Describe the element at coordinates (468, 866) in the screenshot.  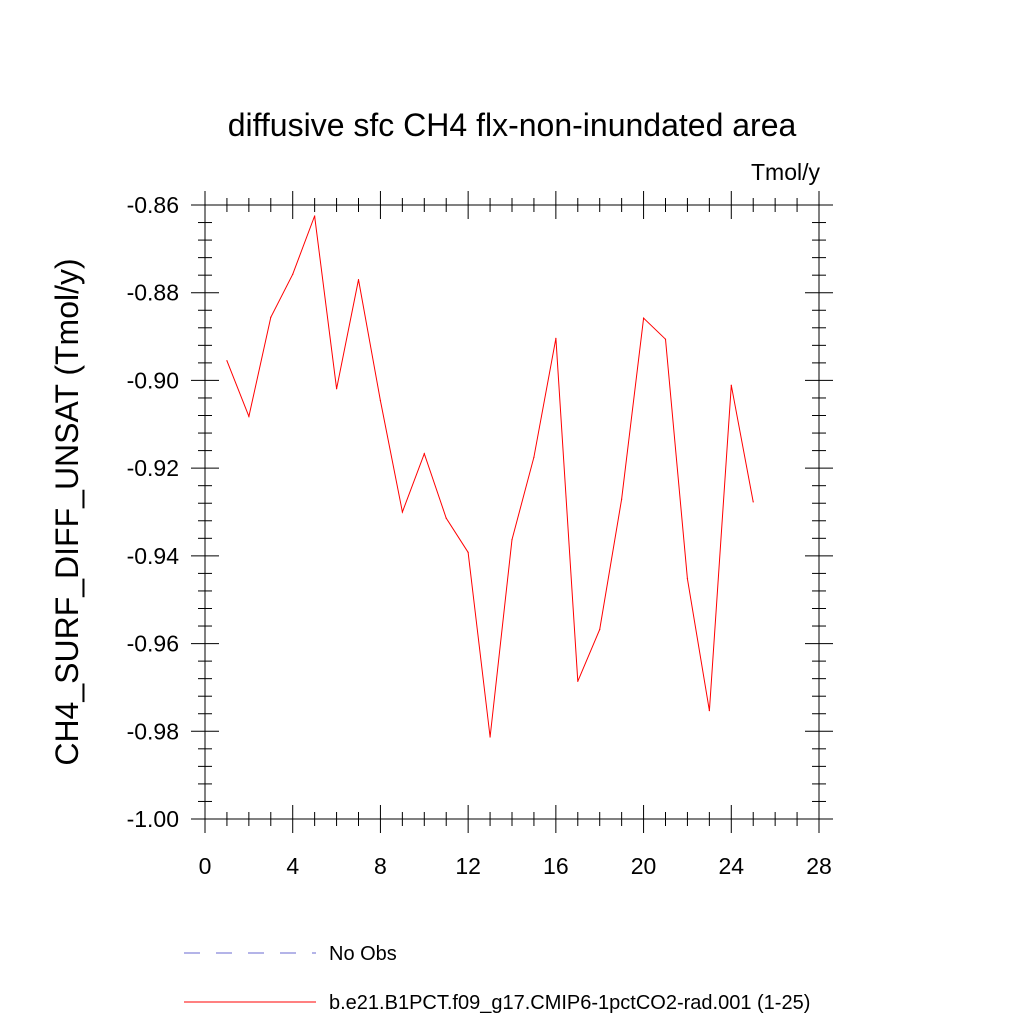
I see `x-tick-label: 12` at that location.